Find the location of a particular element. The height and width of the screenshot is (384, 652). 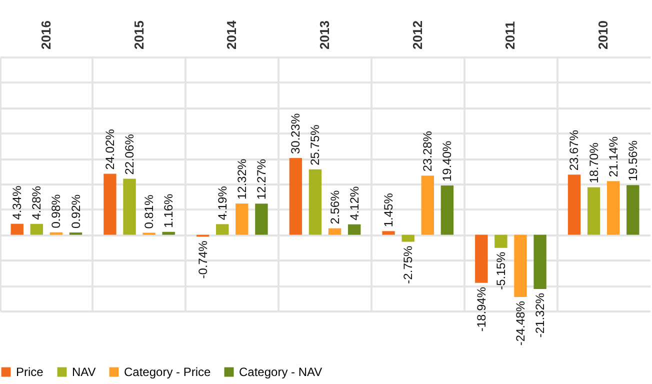

data-label: 23.28% is located at coordinates (427, 151).